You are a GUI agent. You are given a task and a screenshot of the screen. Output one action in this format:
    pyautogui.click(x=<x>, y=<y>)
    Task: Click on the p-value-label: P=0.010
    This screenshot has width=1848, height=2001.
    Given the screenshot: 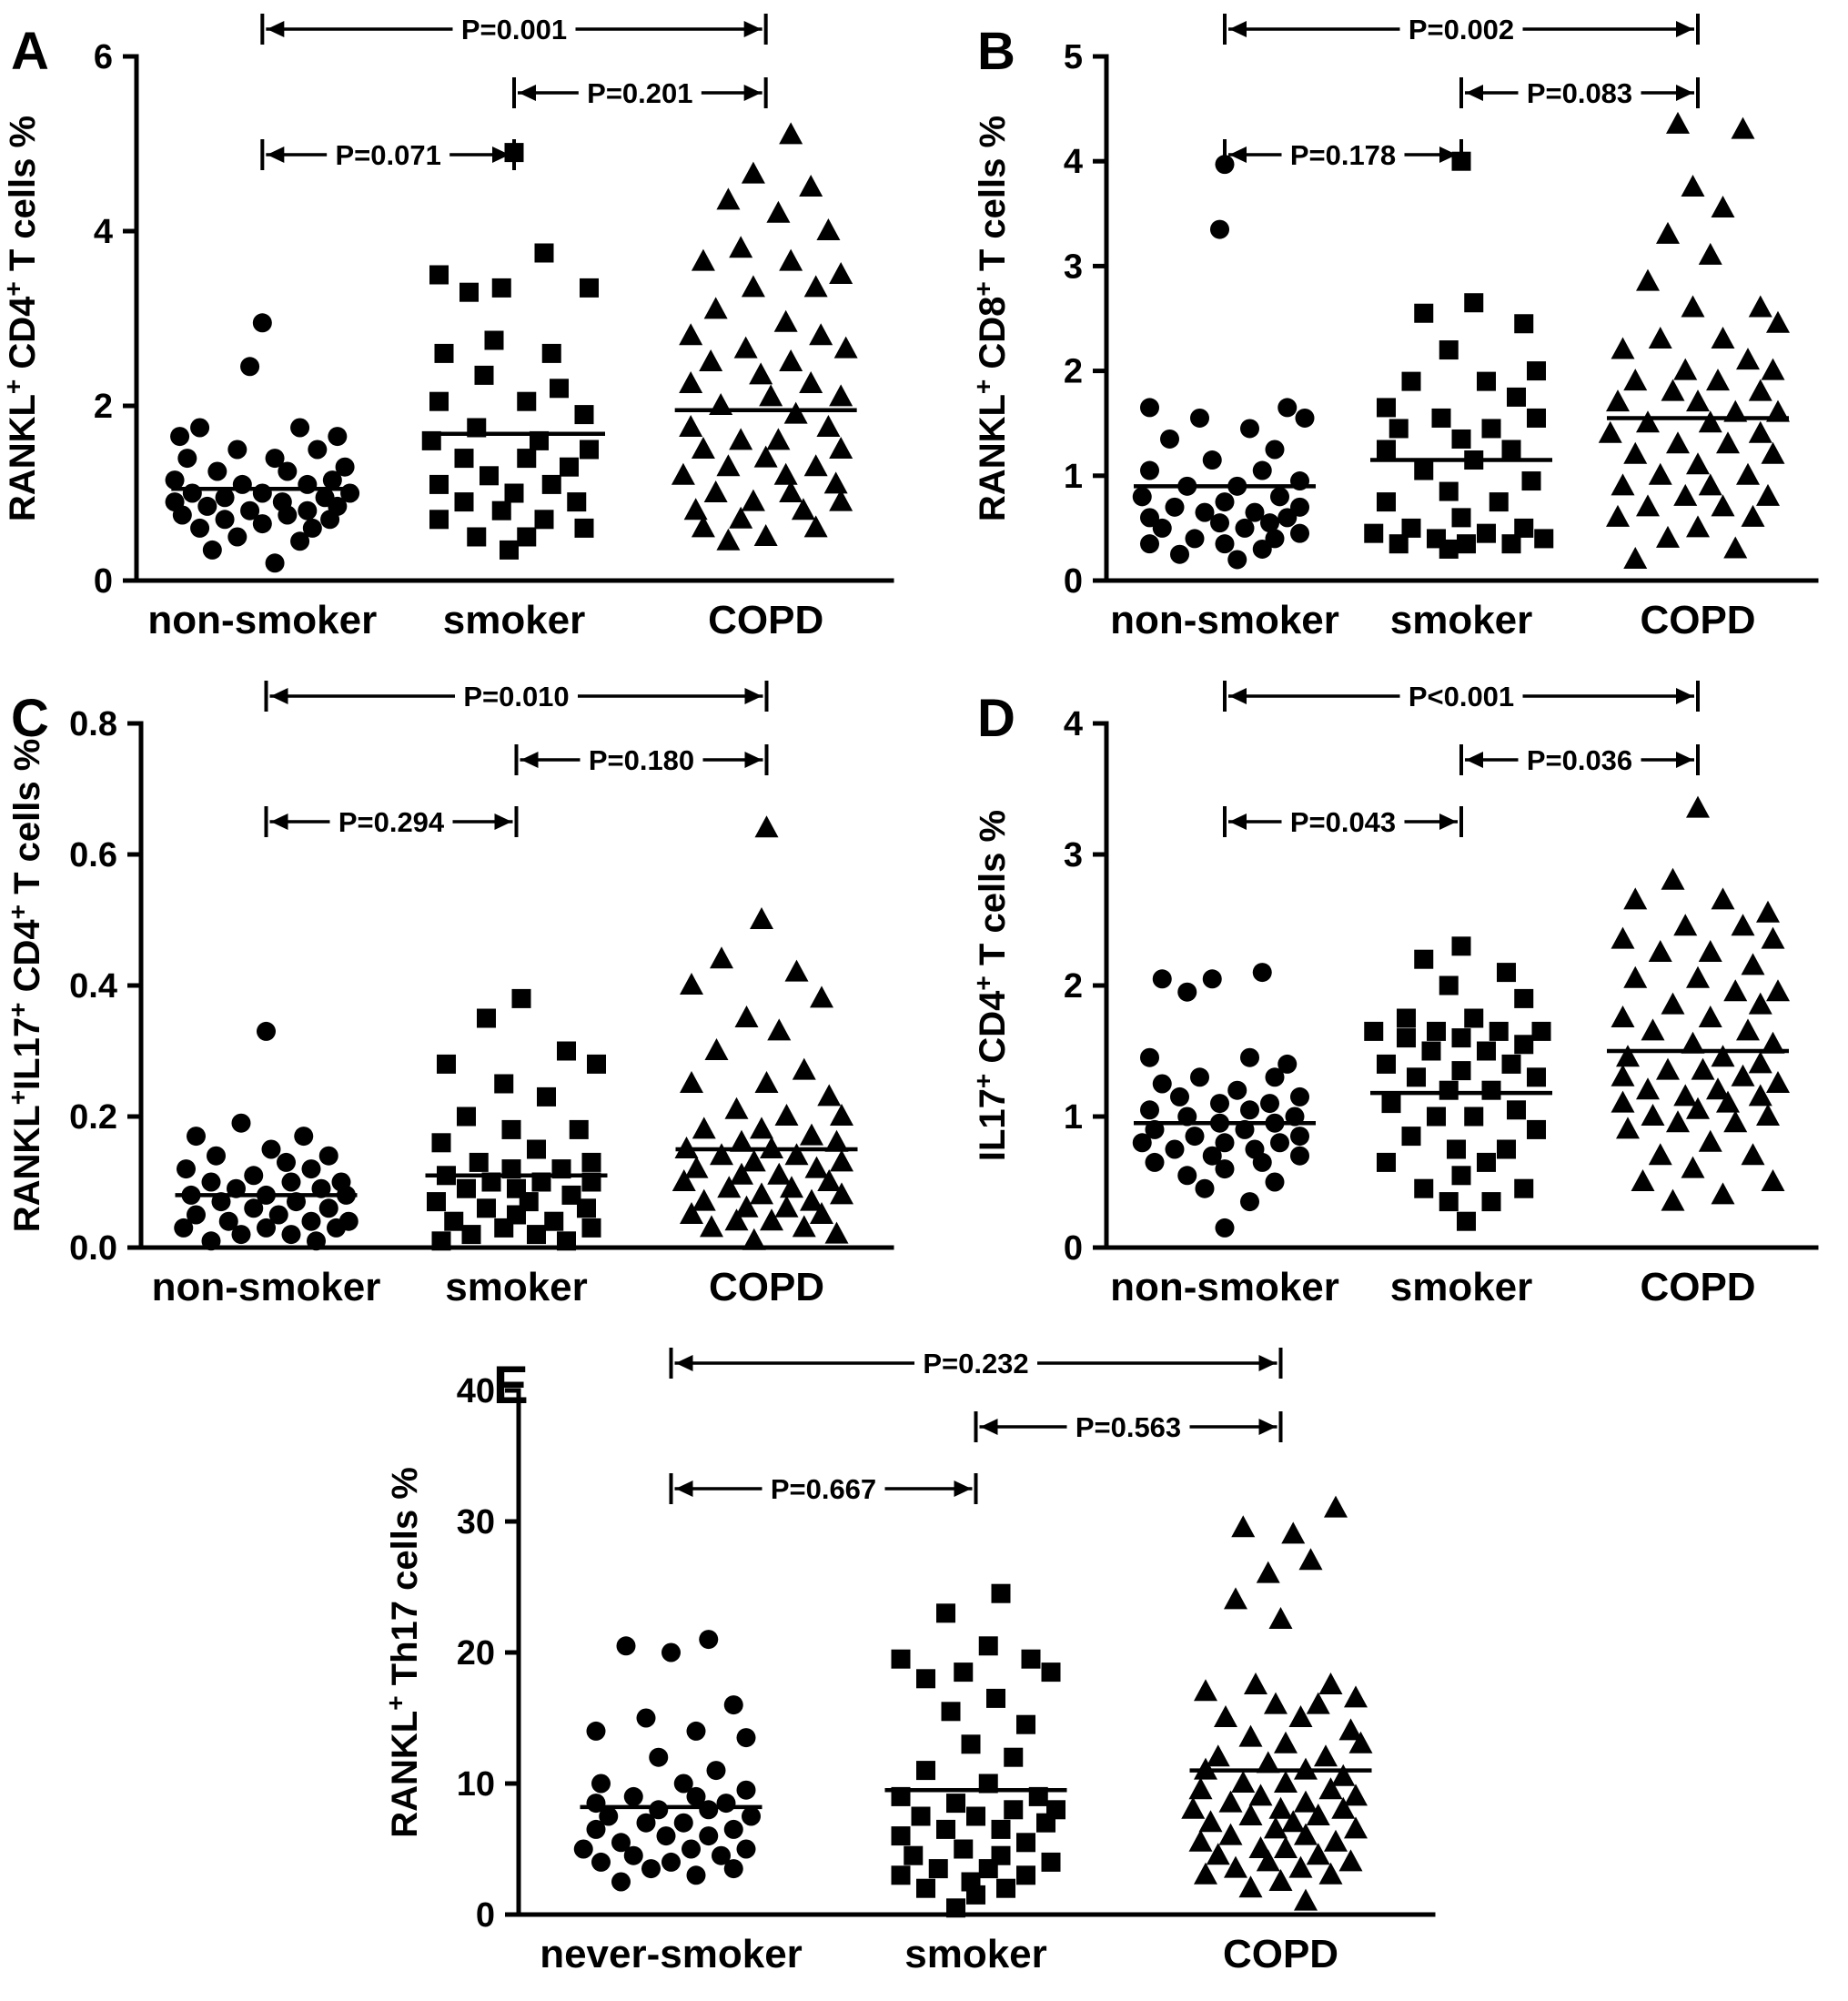 What is the action you would take?
    pyautogui.click(x=516, y=696)
    